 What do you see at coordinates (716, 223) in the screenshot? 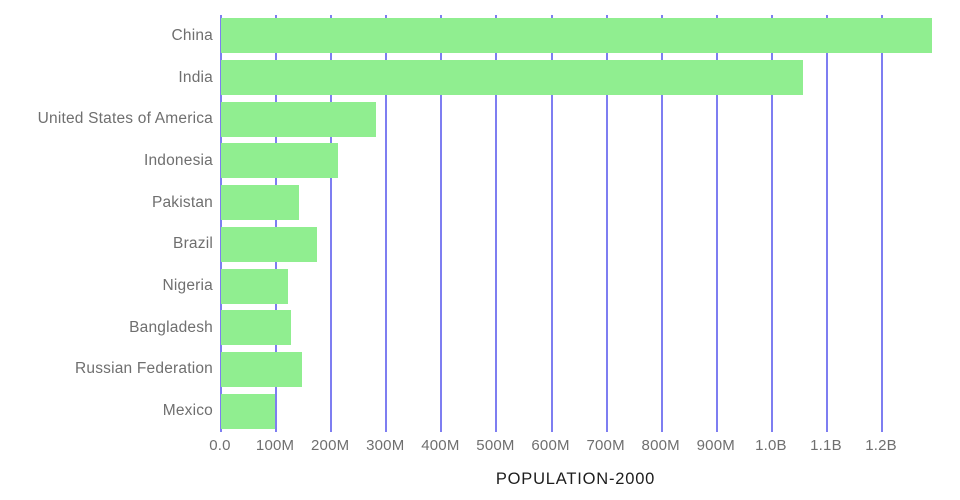
I see `gridline-900M` at bounding box center [716, 223].